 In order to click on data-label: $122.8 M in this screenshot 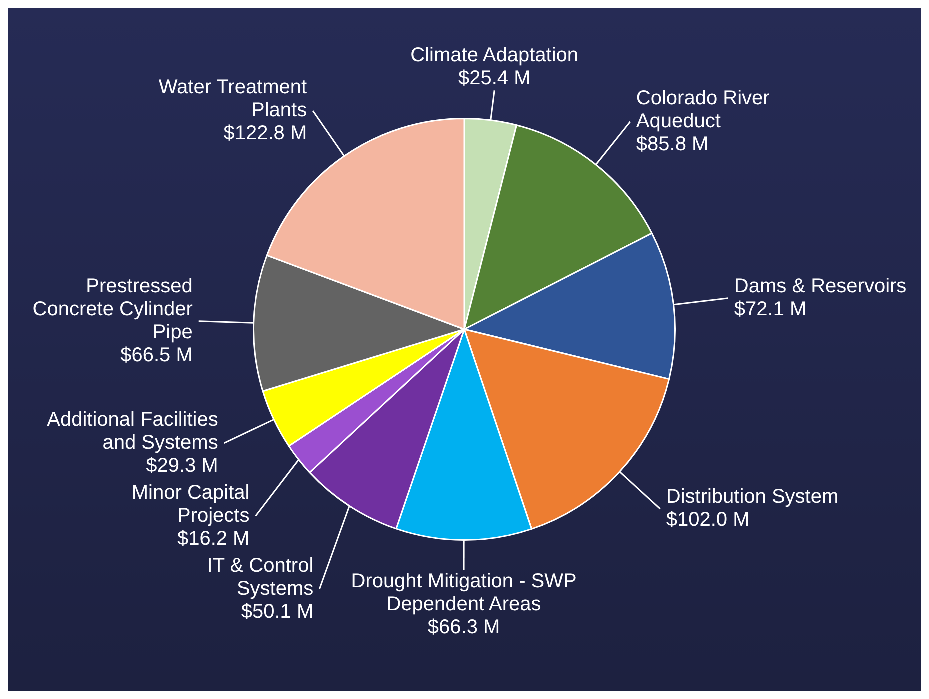, I will do `click(266, 133)`.